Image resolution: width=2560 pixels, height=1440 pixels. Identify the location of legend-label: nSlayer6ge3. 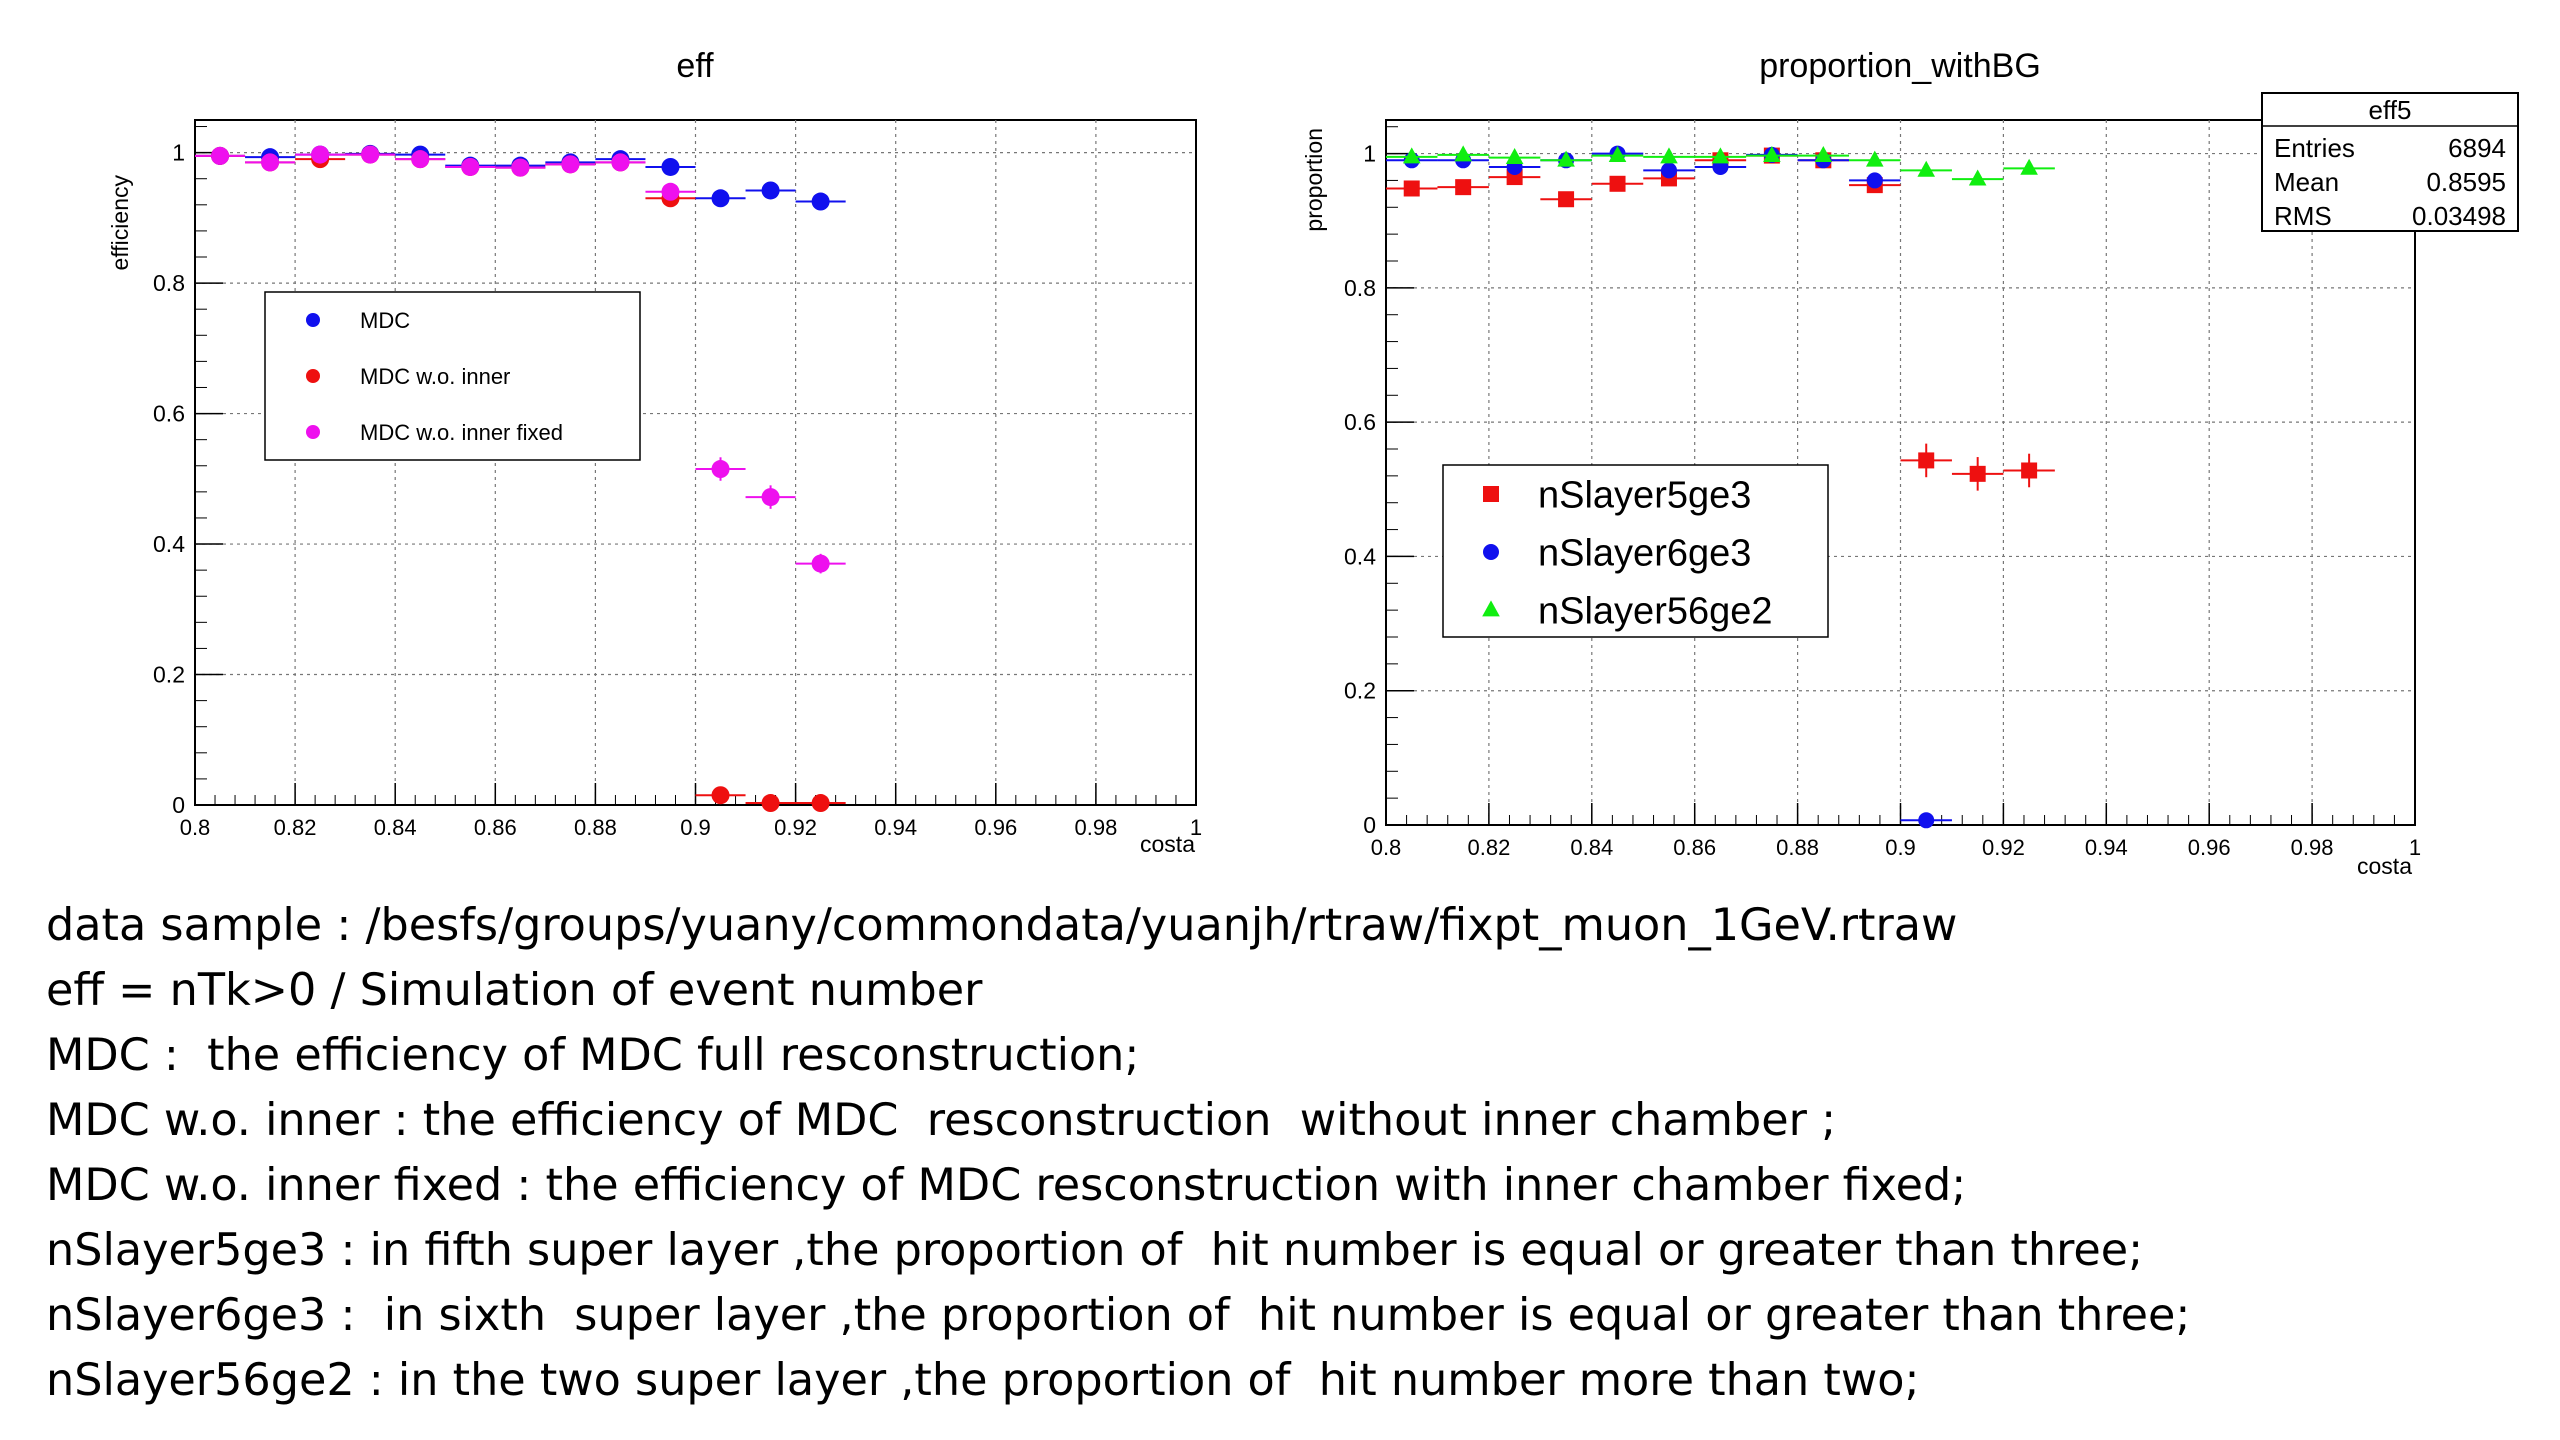
(1644, 554).